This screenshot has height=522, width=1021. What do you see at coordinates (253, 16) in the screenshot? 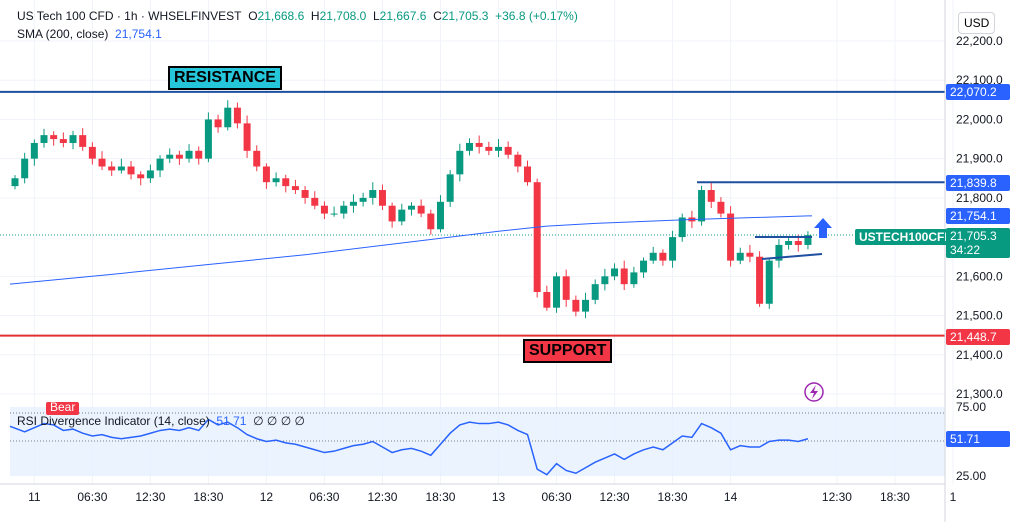
I see `open-label: O` at bounding box center [253, 16].